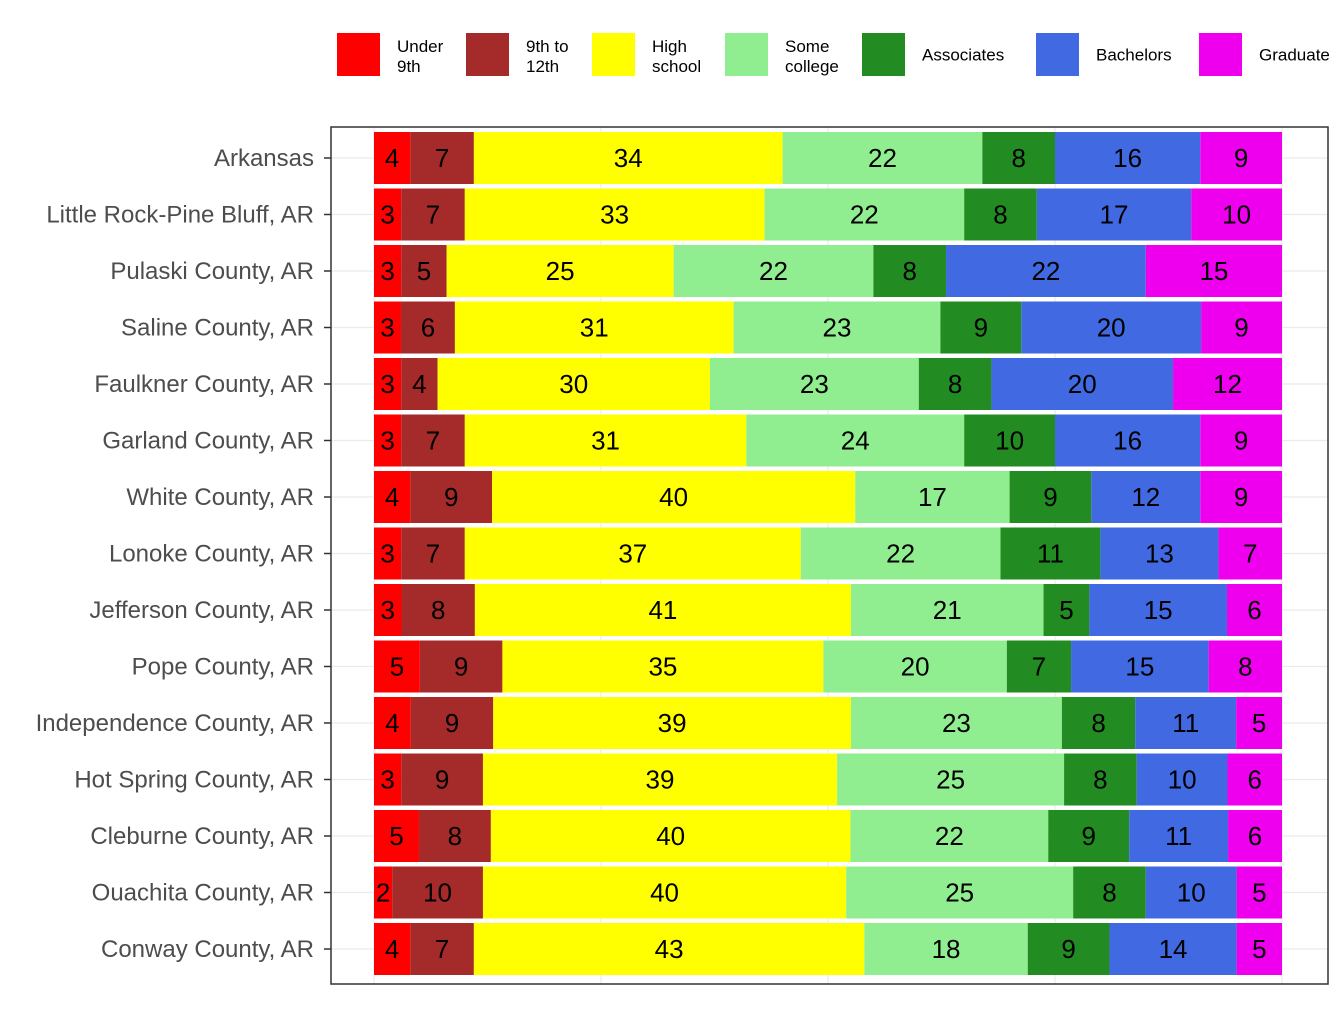  What do you see at coordinates (204, 384) in the screenshot?
I see `y-tick-label: Faulkner County, AR` at bounding box center [204, 384].